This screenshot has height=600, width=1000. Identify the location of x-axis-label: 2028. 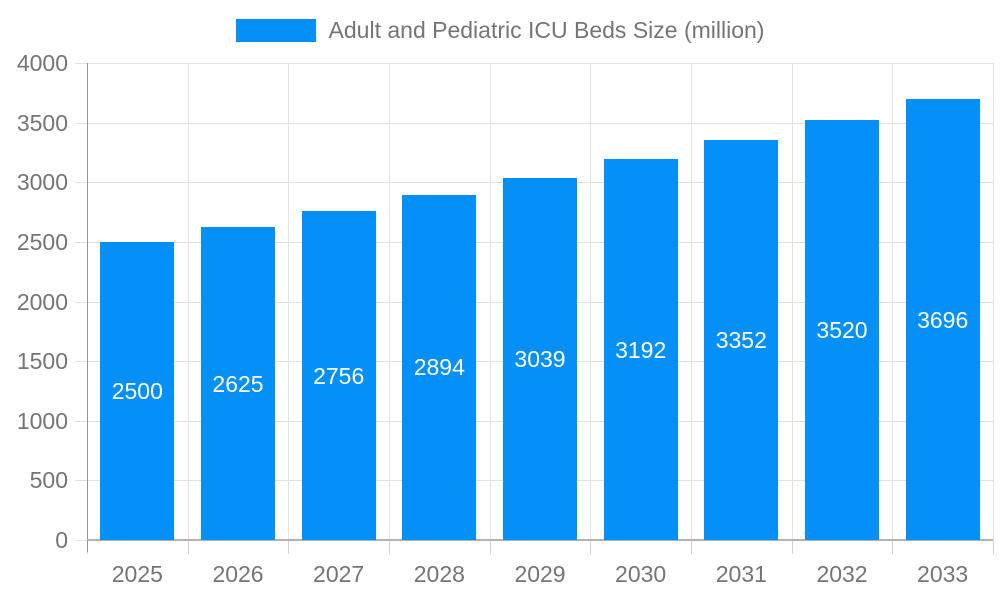
(439, 574).